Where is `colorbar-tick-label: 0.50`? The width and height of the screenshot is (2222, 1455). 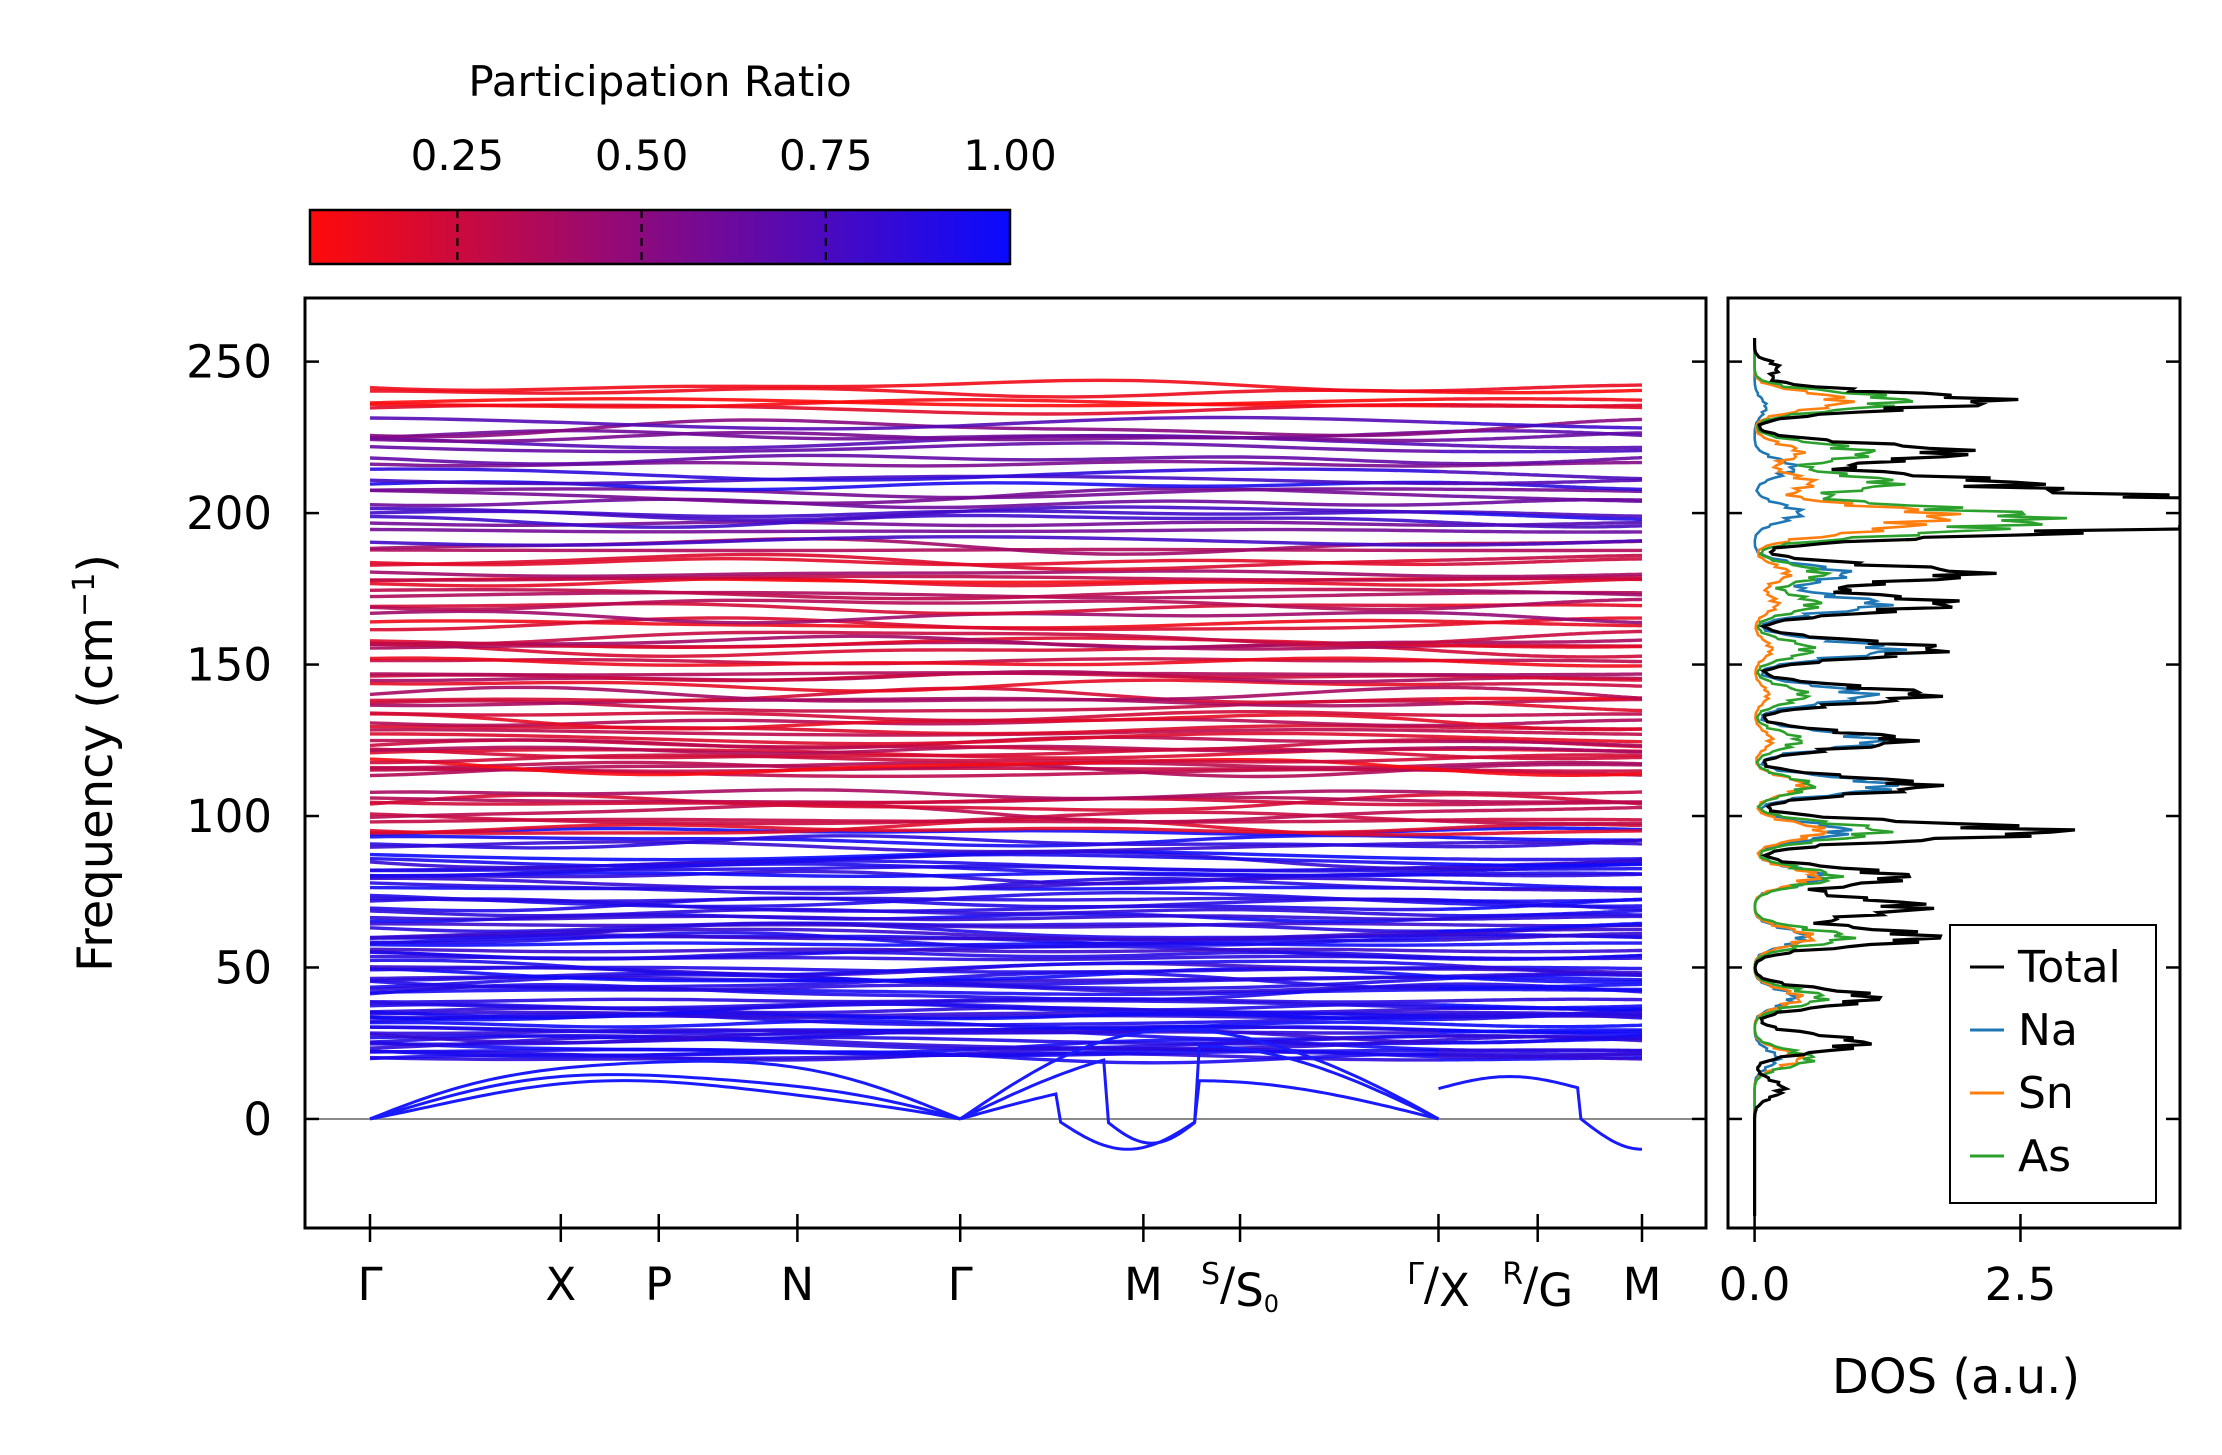
colorbar-tick-label: 0.50 is located at coordinates (642, 155).